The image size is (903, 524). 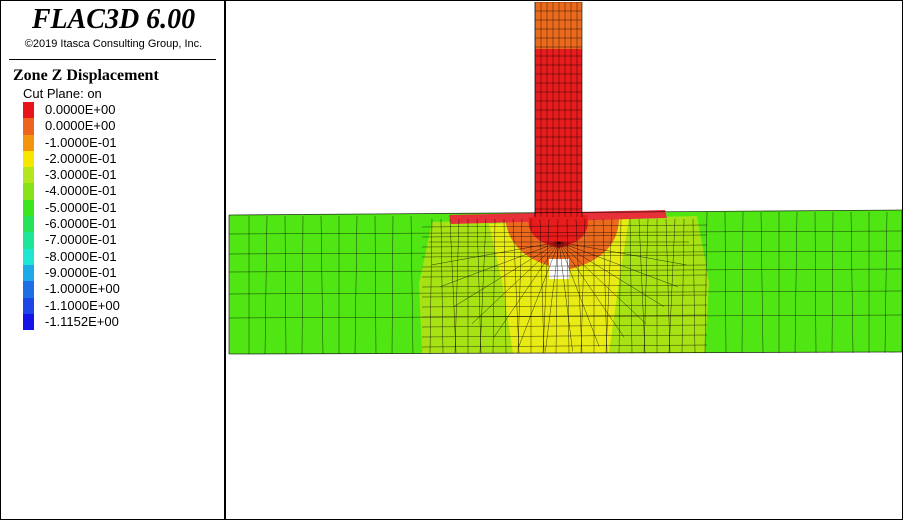 I want to click on legend-label: -1.0000E+00, so click(x=82, y=289).